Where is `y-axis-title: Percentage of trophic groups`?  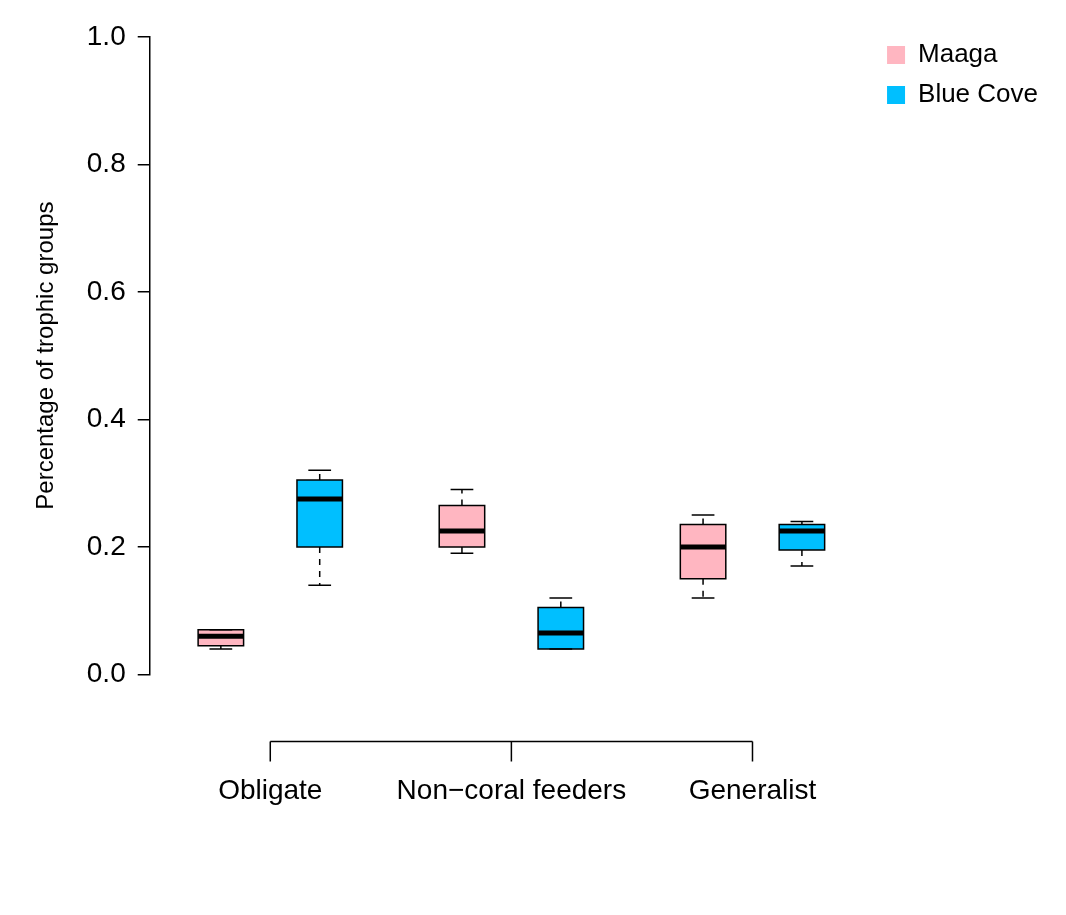
y-axis-title: Percentage of trophic groups is located at coordinates (45, 355).